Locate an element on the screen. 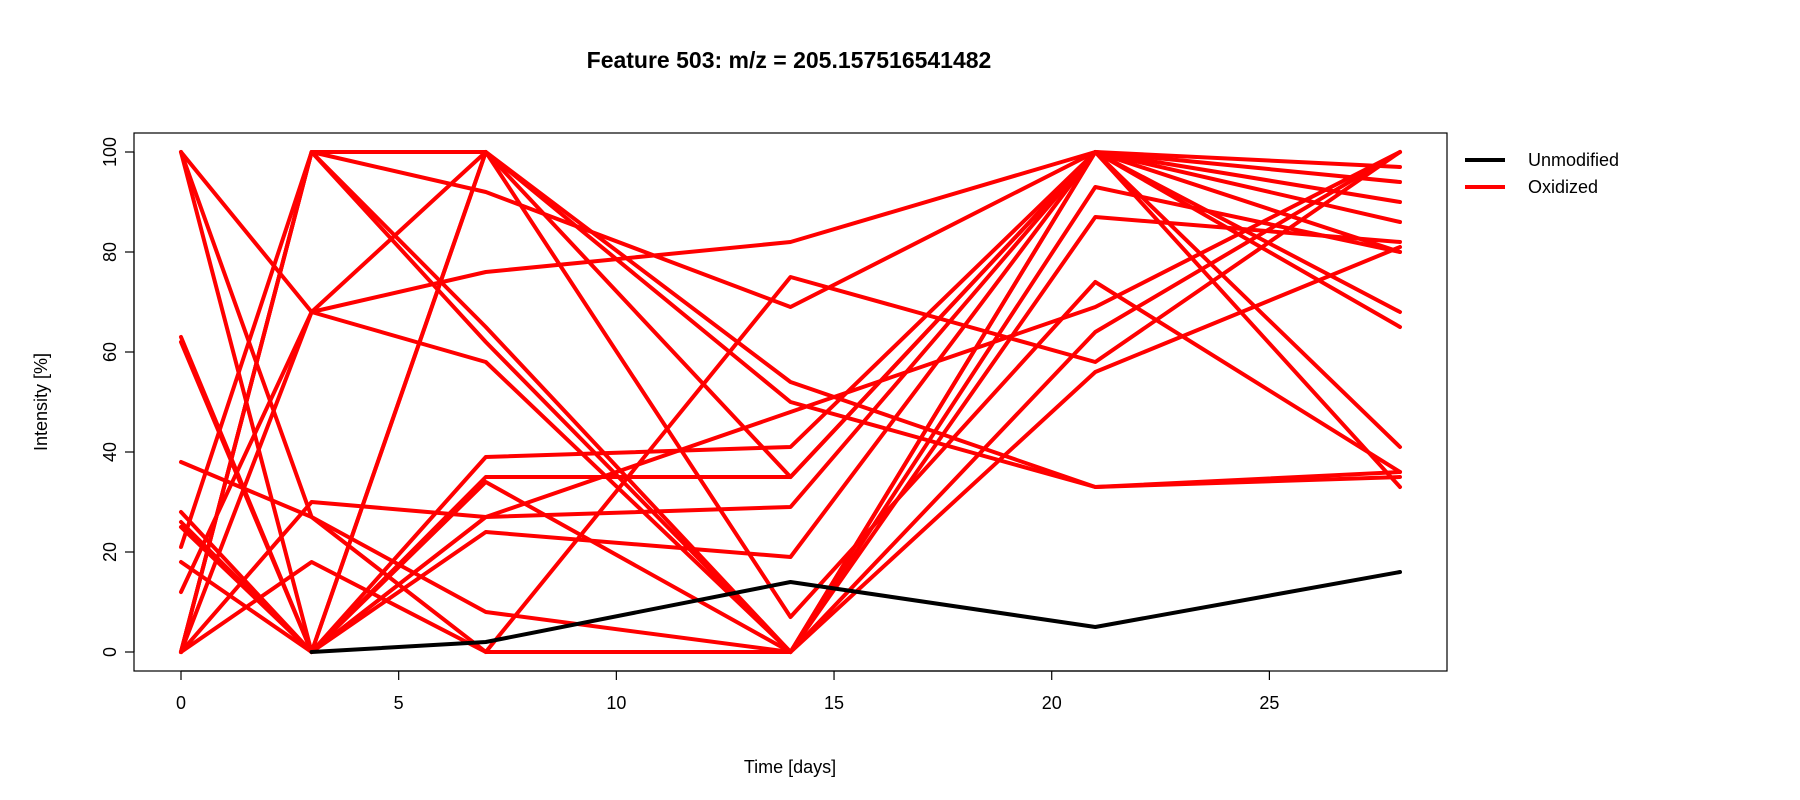 This screenshot has height=800, width=1800. y-tick-label: 40 is located at coordinates (110, 452).